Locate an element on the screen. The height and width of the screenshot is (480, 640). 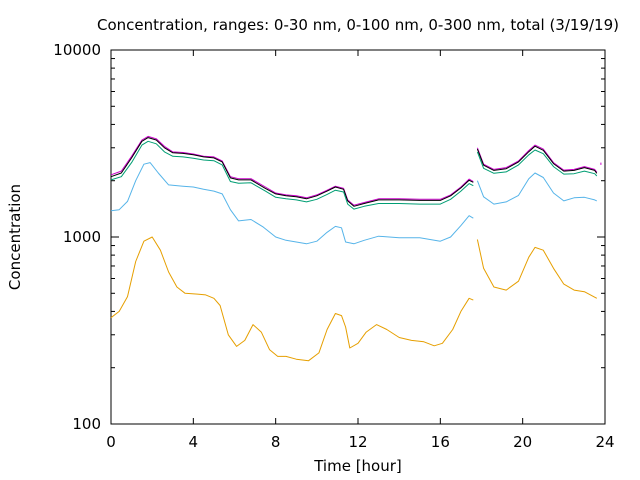
y-tick-label: 100 is located at coordinates (86, 424).